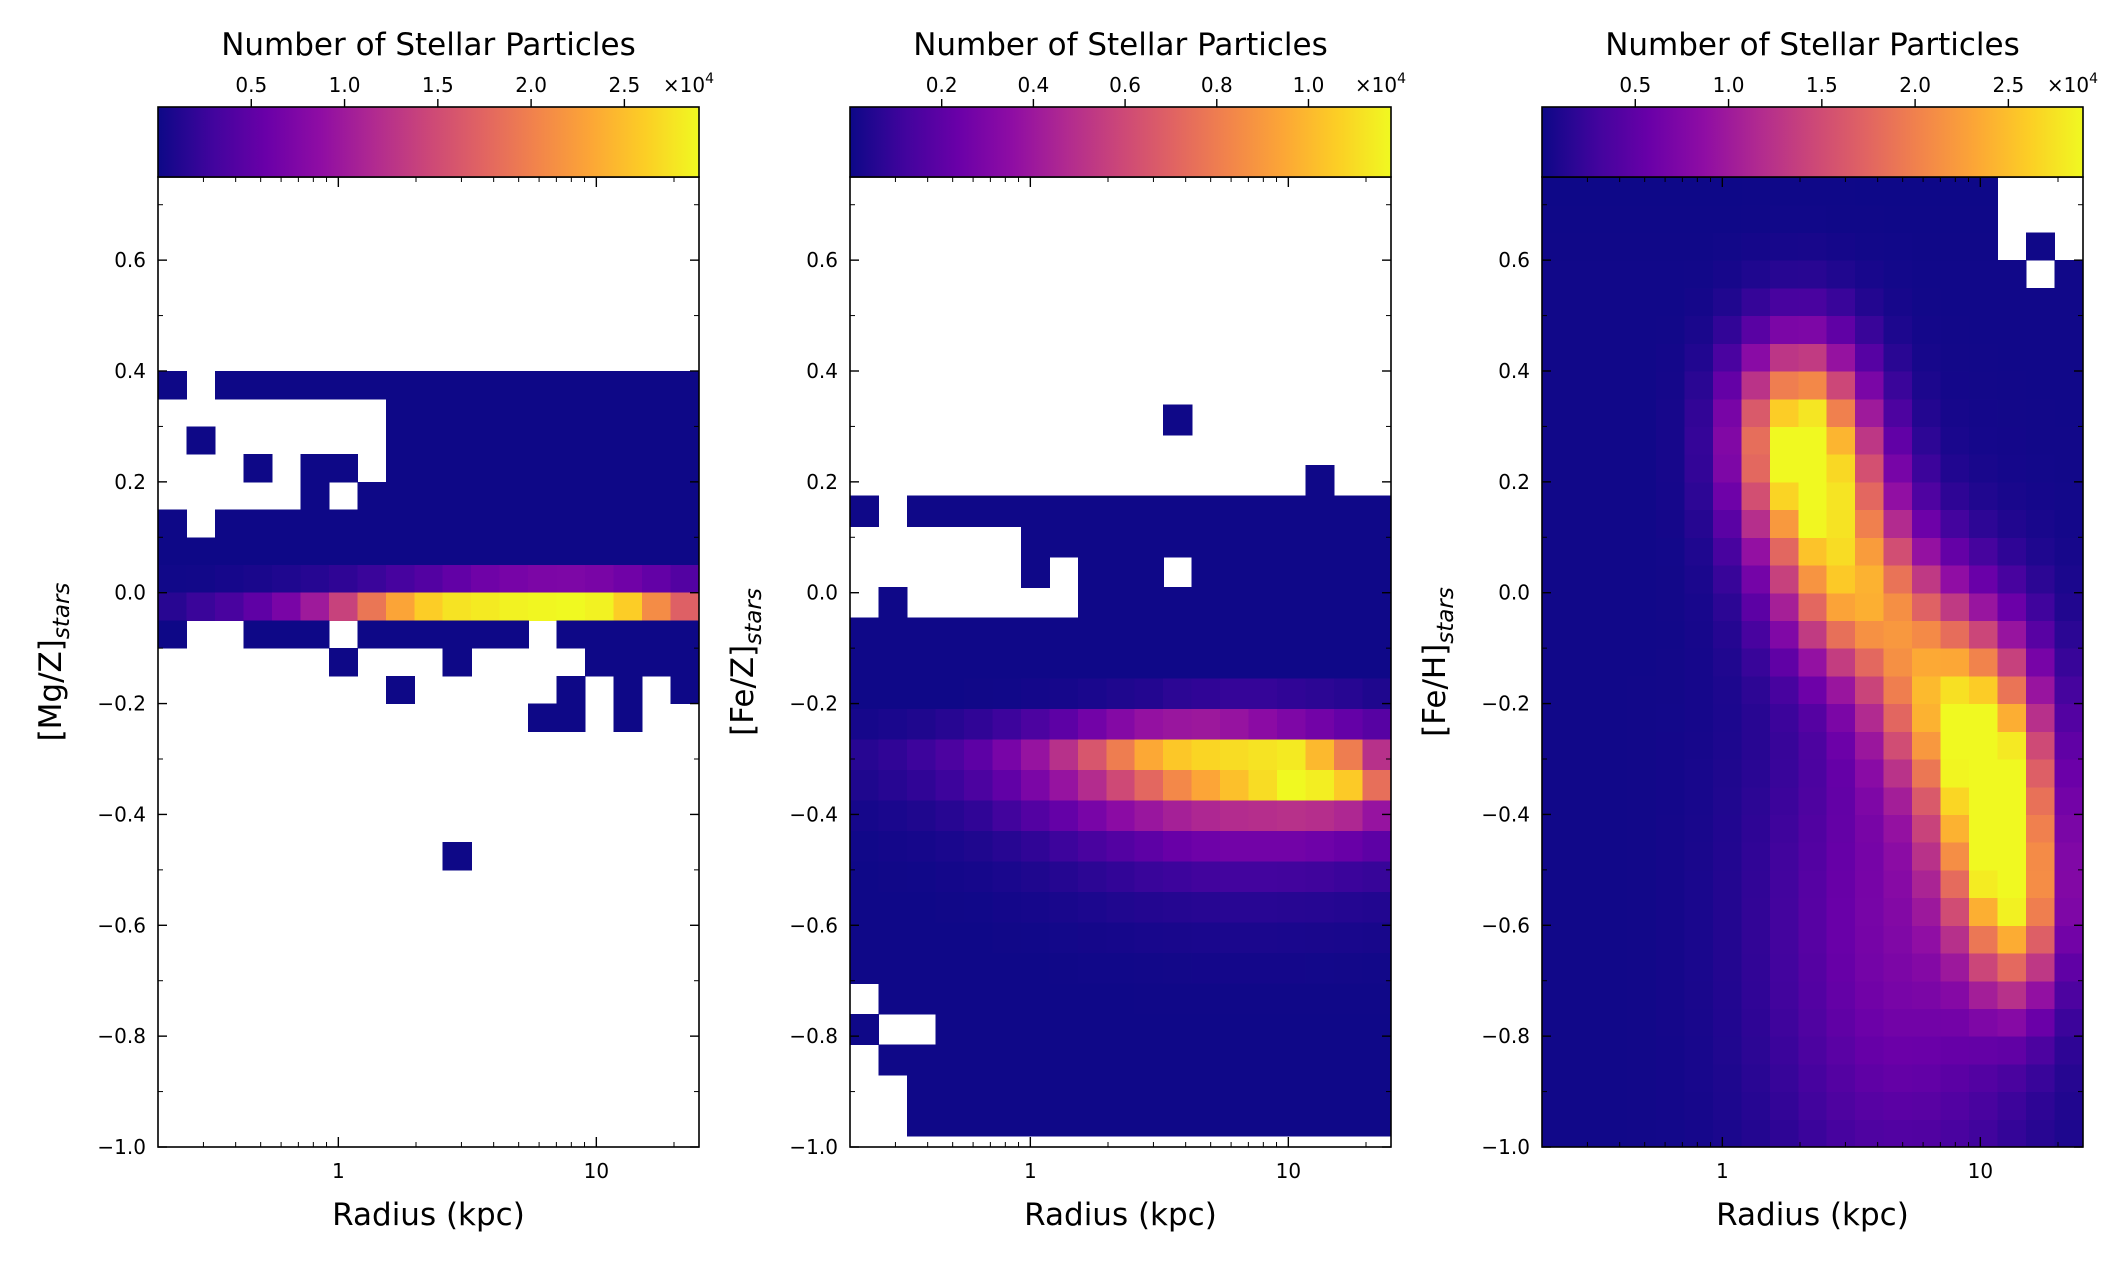 The image size is (2124, 1262). Describe the element at coordinates (2068, 85) in the screenshot. I see `colorbar-offset-base: ×10` at that location.